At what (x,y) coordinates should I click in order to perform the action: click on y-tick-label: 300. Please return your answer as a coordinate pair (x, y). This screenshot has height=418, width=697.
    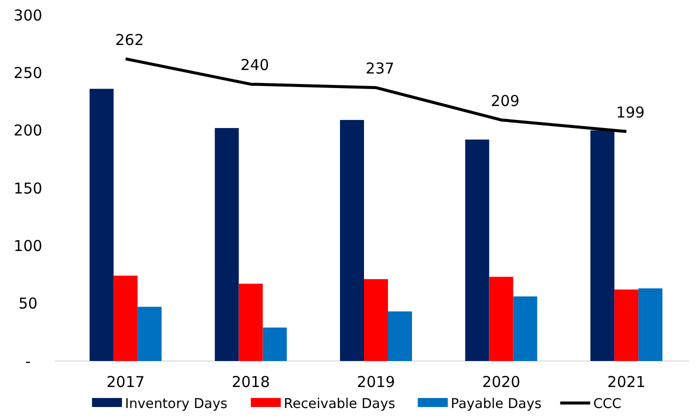
    Looking at the image, I should click on (28, 15).